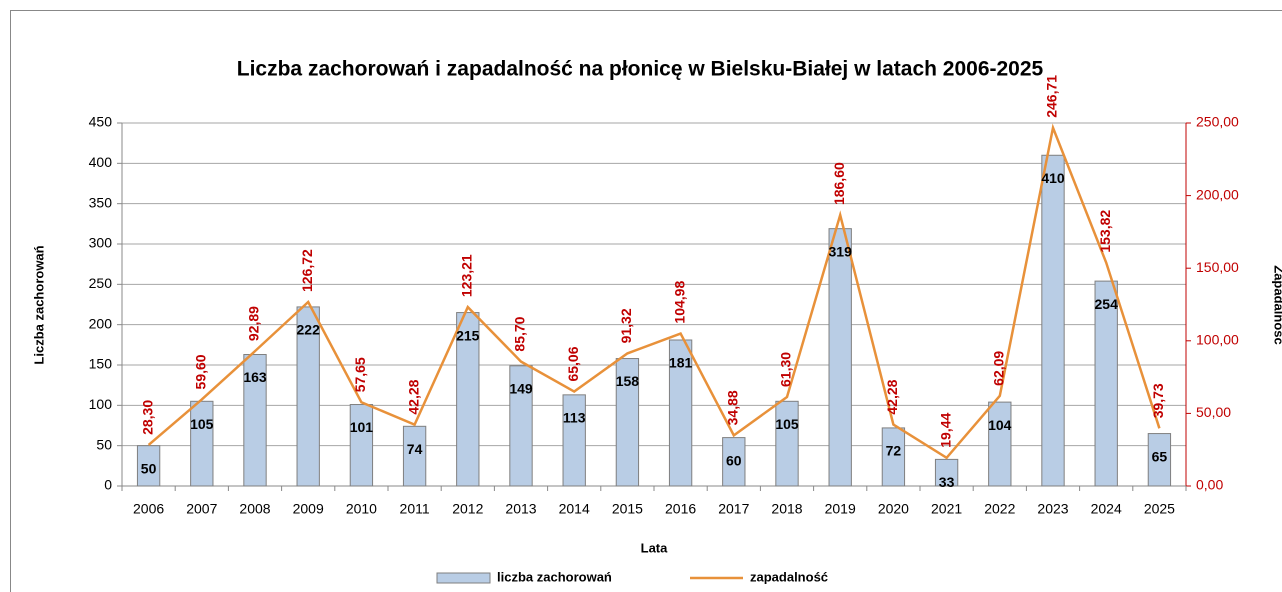 The height and width of the screenshot is (592, 1282). What do you see at coordinates (1052, 509) in the screenshot?
I see `x-tick-label: 2023` at bounding box center [1052, 509].